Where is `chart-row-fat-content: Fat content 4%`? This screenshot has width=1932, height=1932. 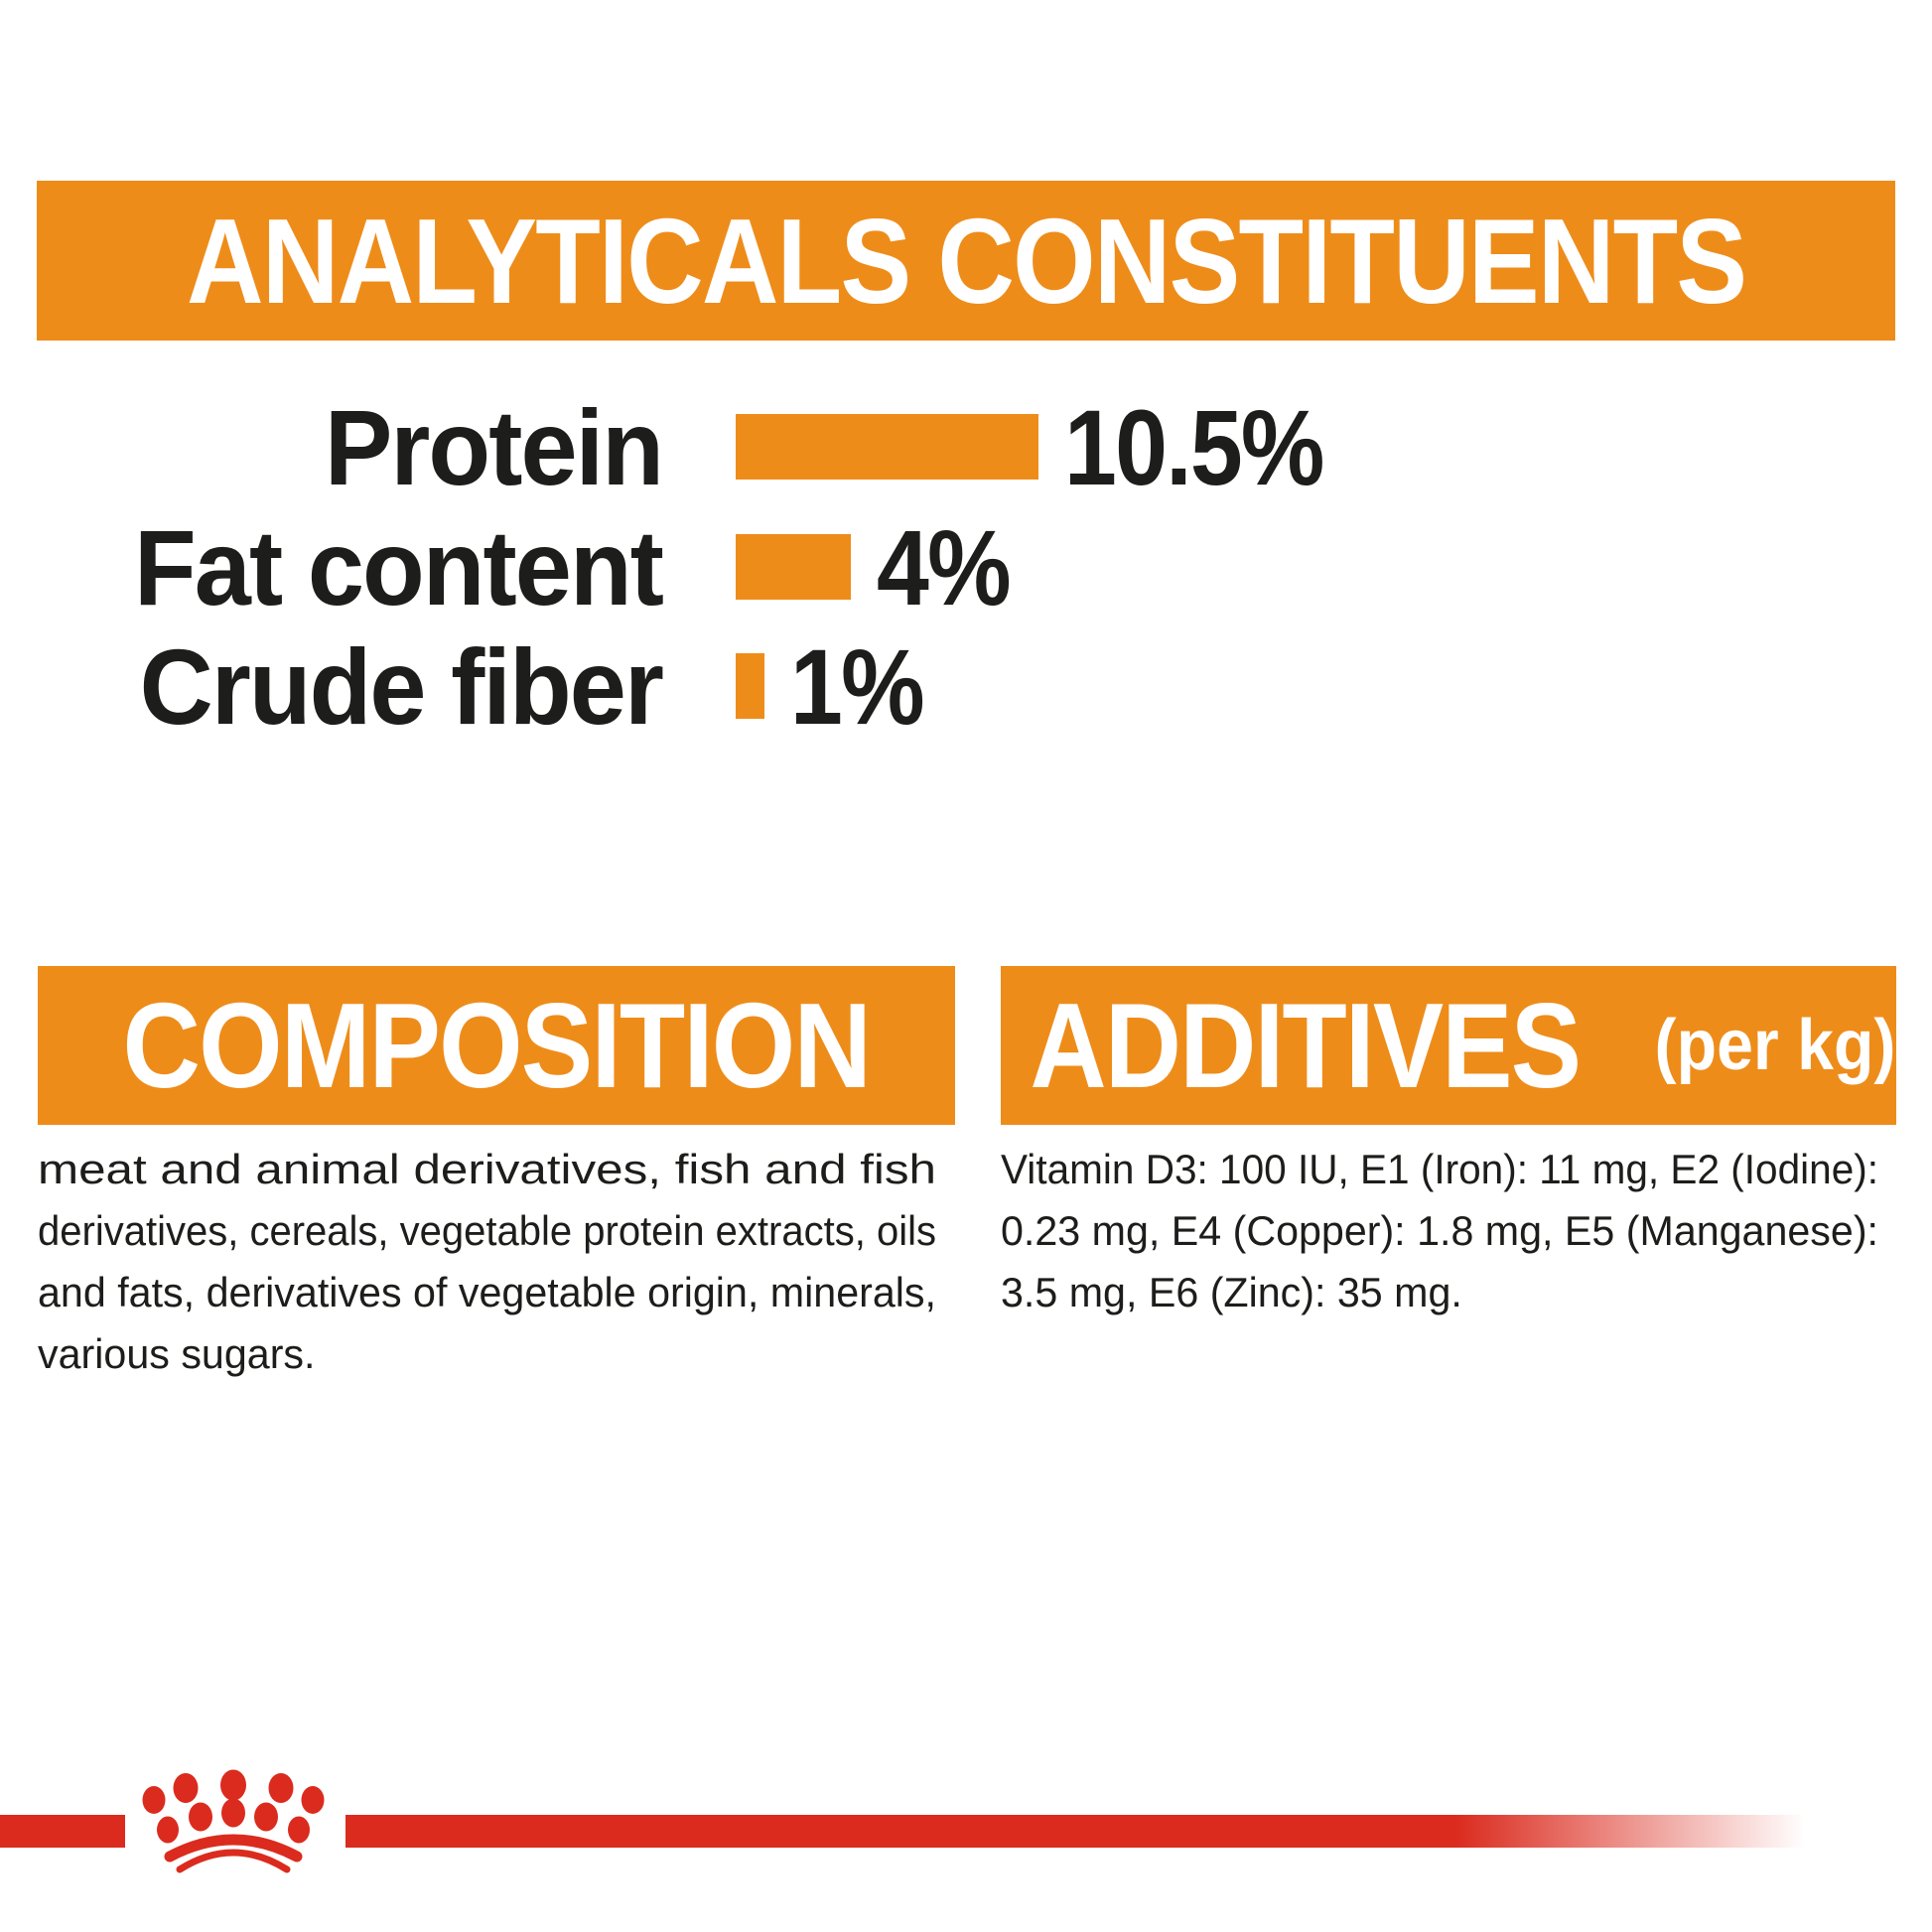 chart-row-fat-content: Fat content 4% is located at coordinates (966, 567).